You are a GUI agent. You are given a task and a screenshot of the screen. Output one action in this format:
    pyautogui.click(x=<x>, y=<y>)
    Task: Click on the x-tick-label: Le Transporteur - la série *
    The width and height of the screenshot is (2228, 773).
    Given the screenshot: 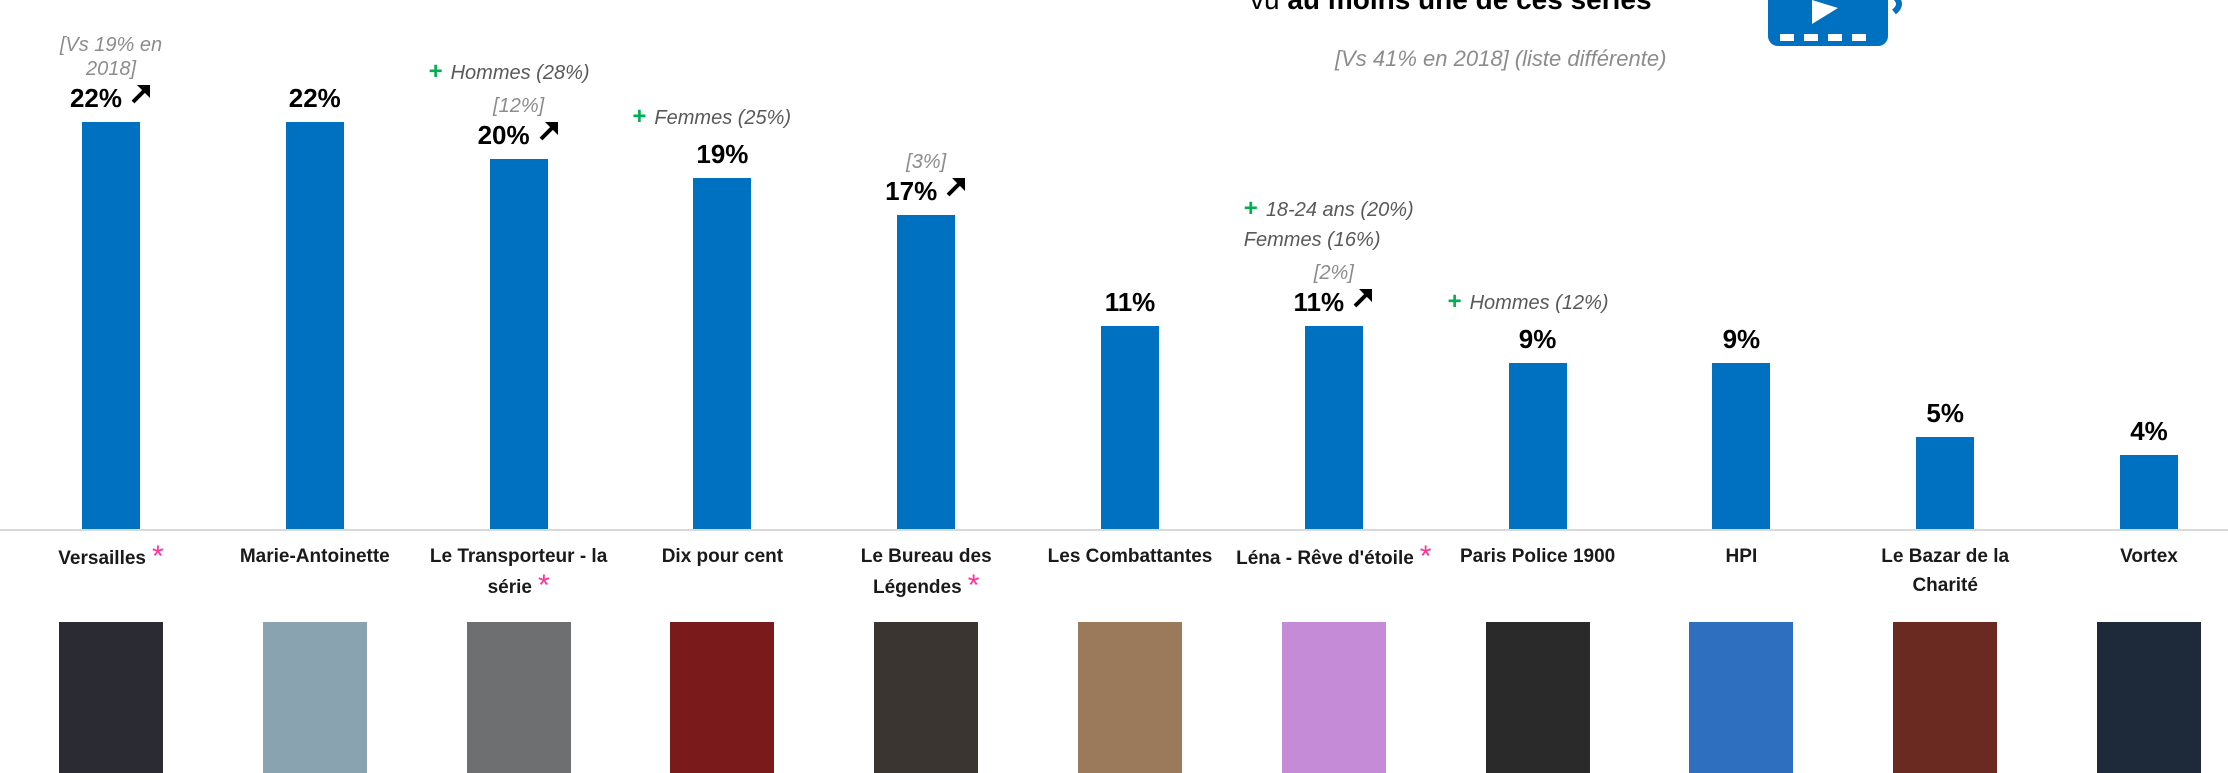 What is the action you would take?
    pyautogui.click(x=519, y=572)
    